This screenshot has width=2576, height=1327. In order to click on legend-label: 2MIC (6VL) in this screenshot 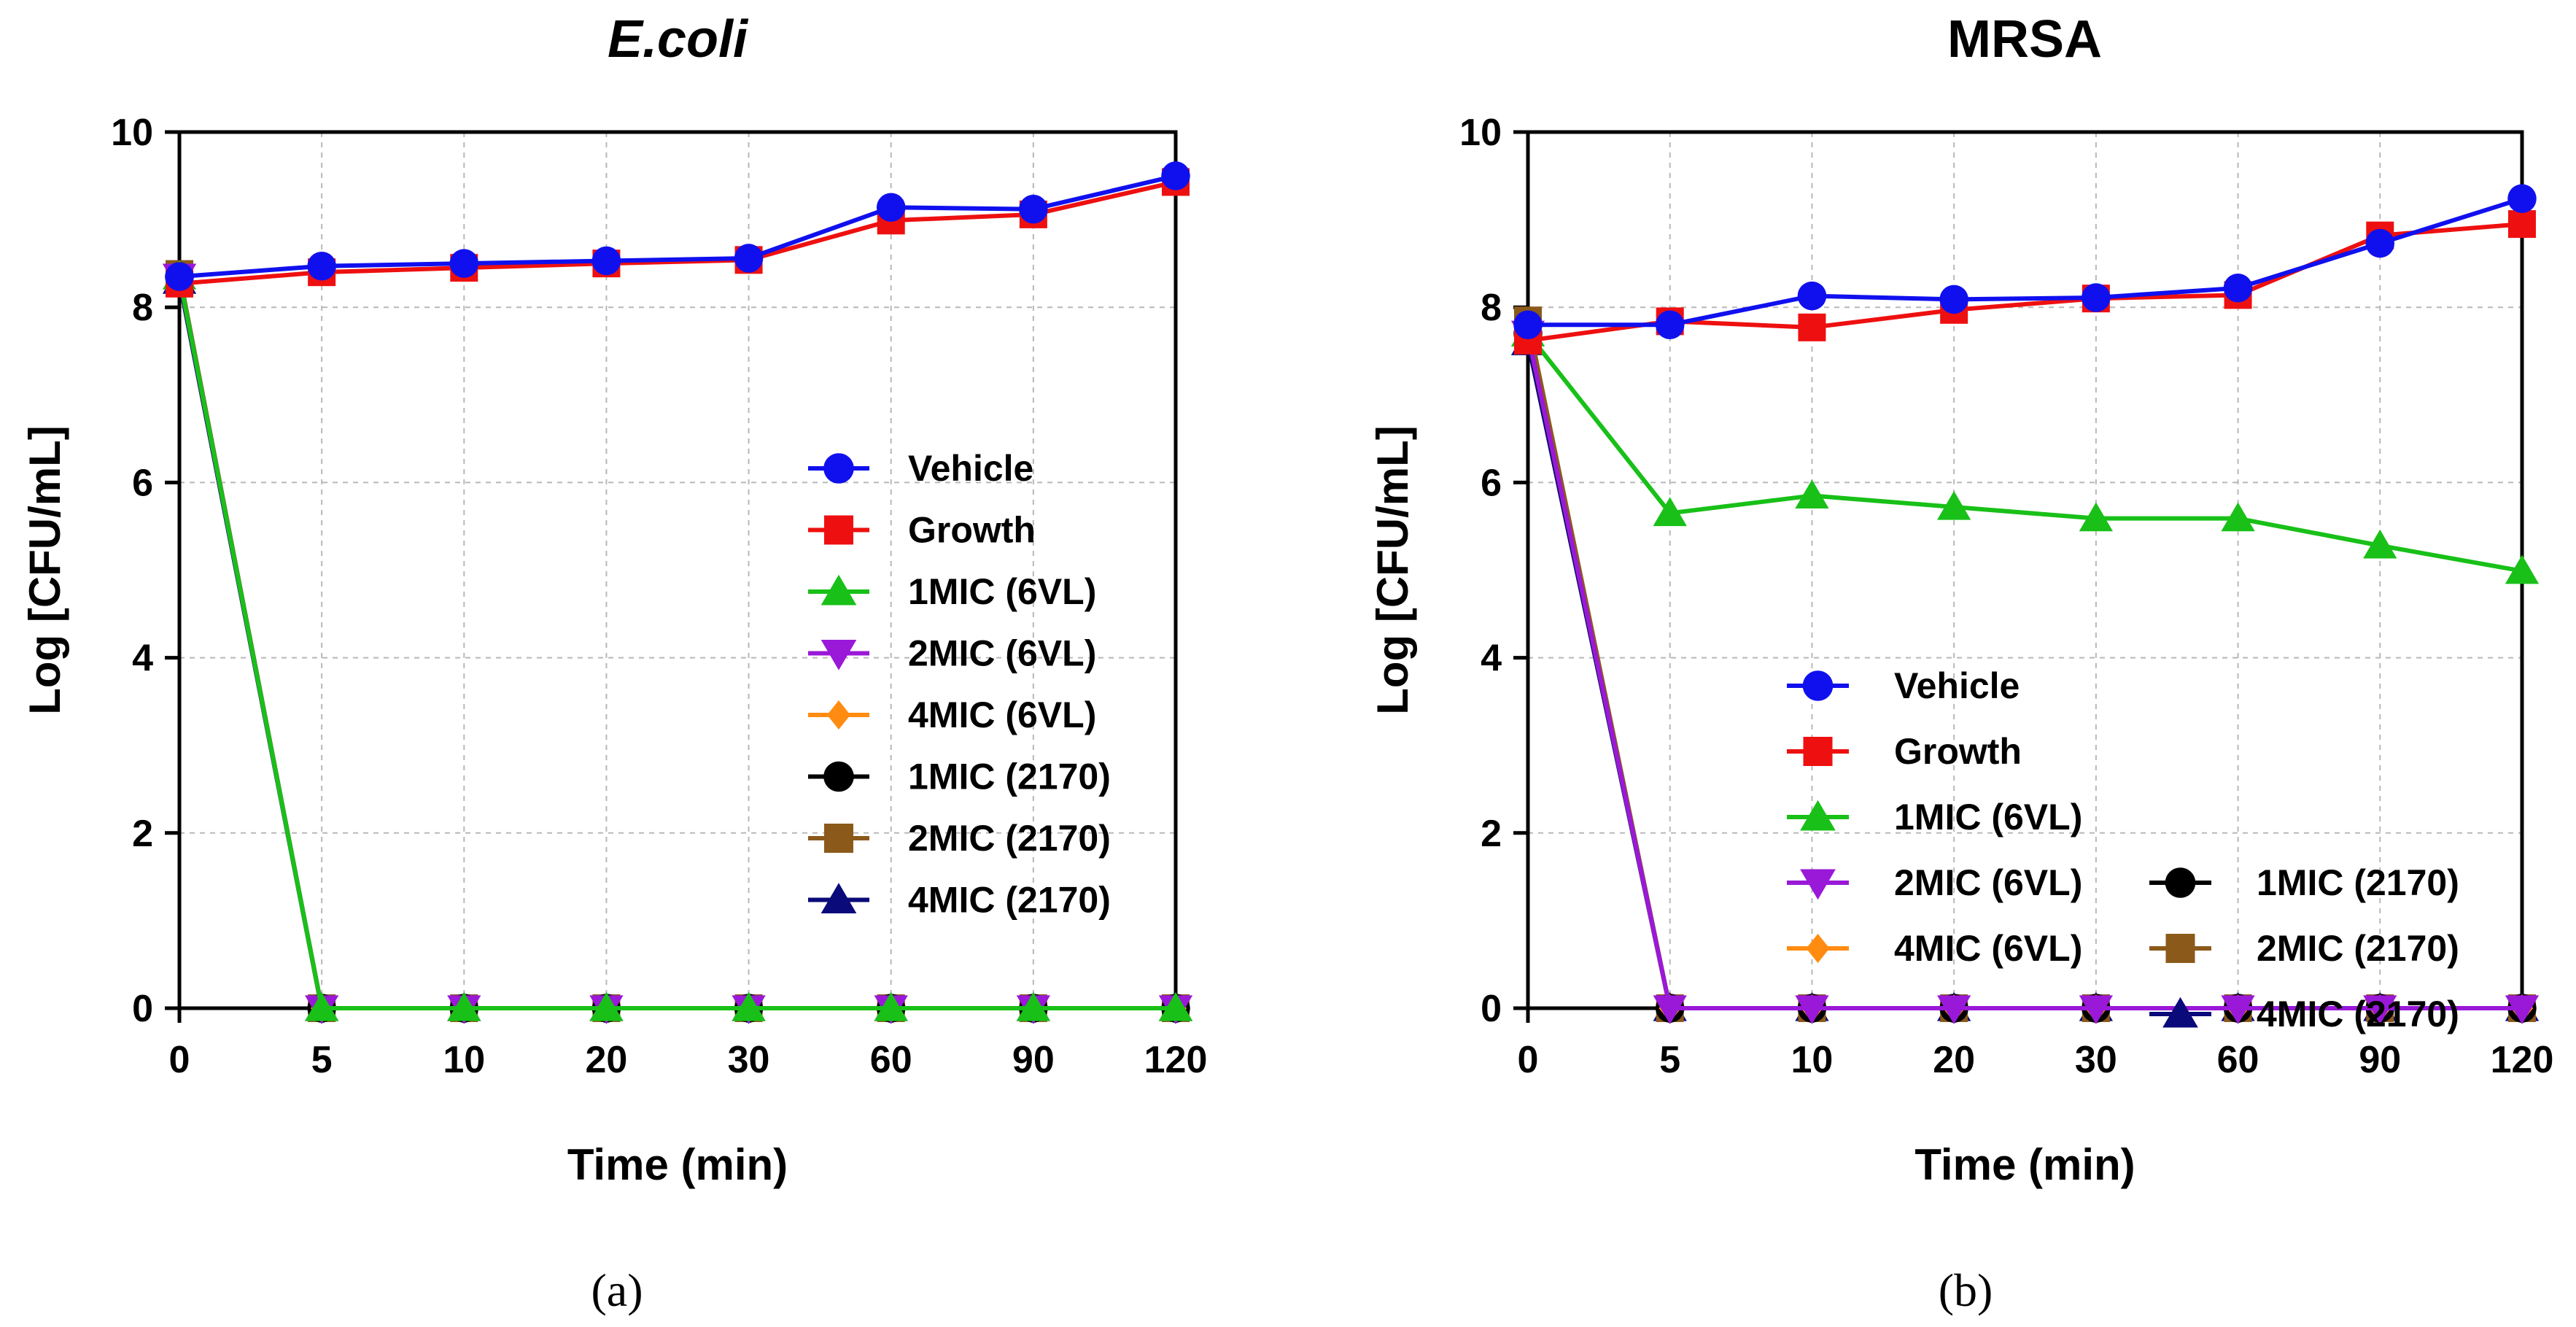, I will do `click(1988, 882)`.